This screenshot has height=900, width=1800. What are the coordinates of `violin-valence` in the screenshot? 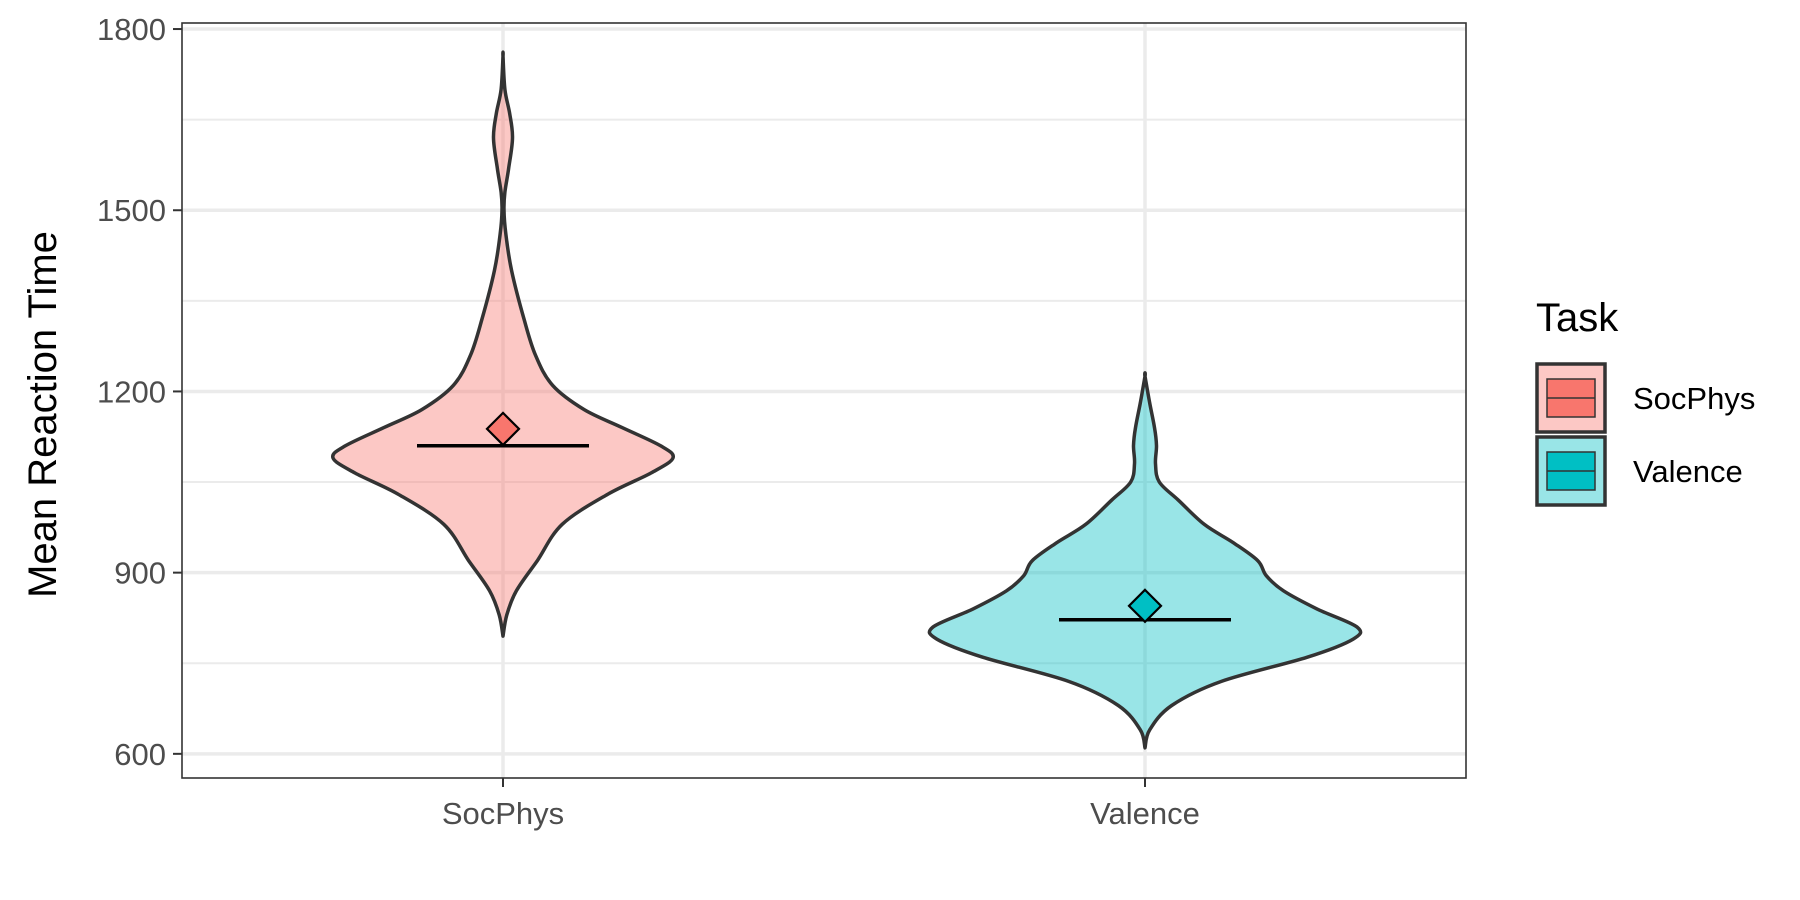 It's located at (1145, 560).